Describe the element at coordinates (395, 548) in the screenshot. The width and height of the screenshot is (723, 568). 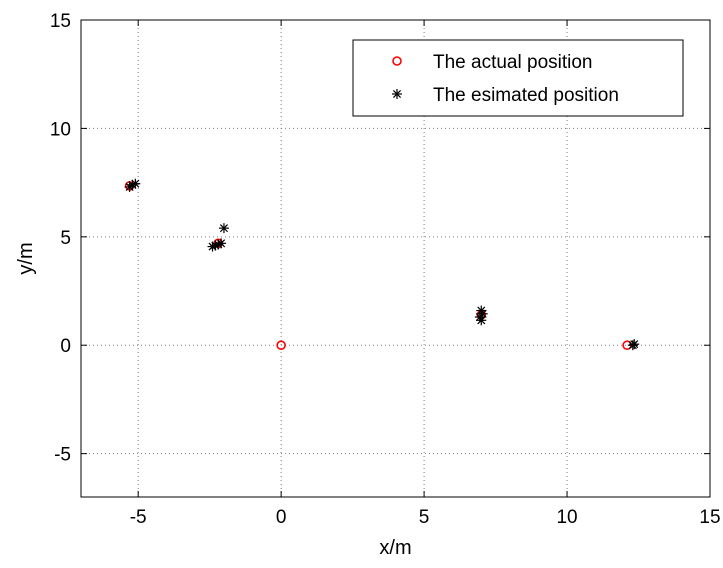
I see `x-axis-label: x/m` at that location.